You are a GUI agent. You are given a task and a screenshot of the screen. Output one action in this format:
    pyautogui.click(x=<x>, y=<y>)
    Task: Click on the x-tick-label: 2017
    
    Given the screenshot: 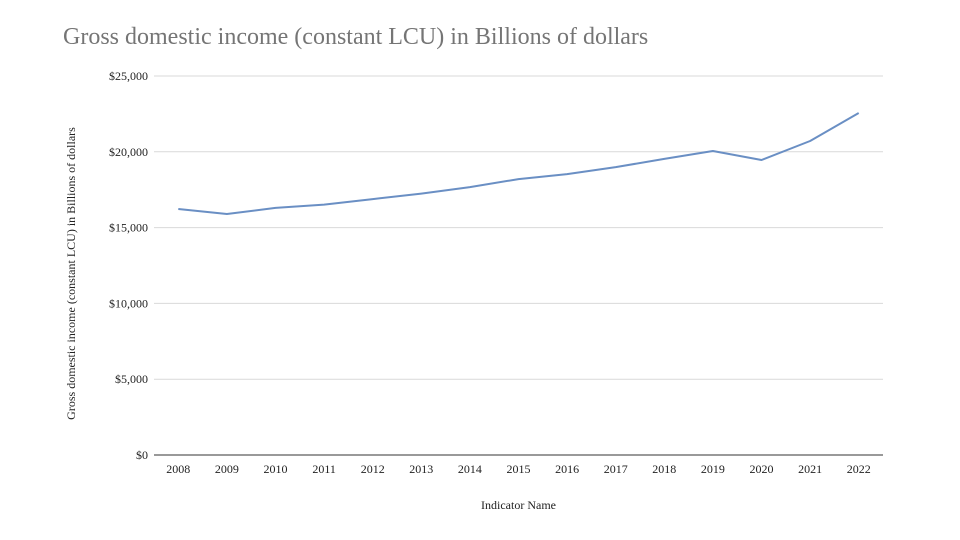 What is the action you would take?
    pyautogui.click(x=616, y=469)
    